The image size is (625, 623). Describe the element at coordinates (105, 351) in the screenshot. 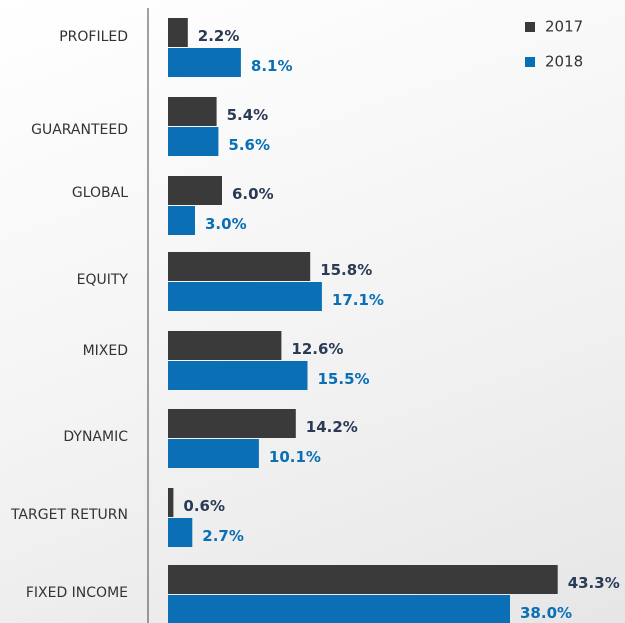

I see `category-label: MIXED` at that location.